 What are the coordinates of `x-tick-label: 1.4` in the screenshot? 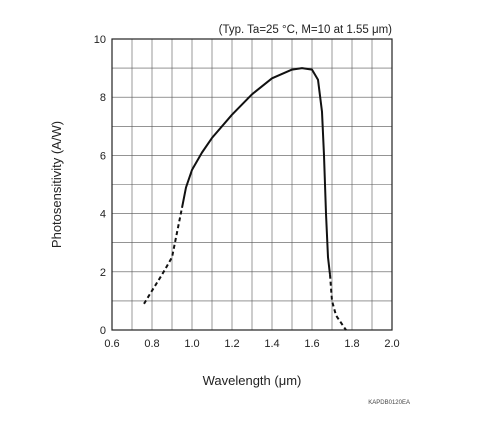 It's located at (271, 344).